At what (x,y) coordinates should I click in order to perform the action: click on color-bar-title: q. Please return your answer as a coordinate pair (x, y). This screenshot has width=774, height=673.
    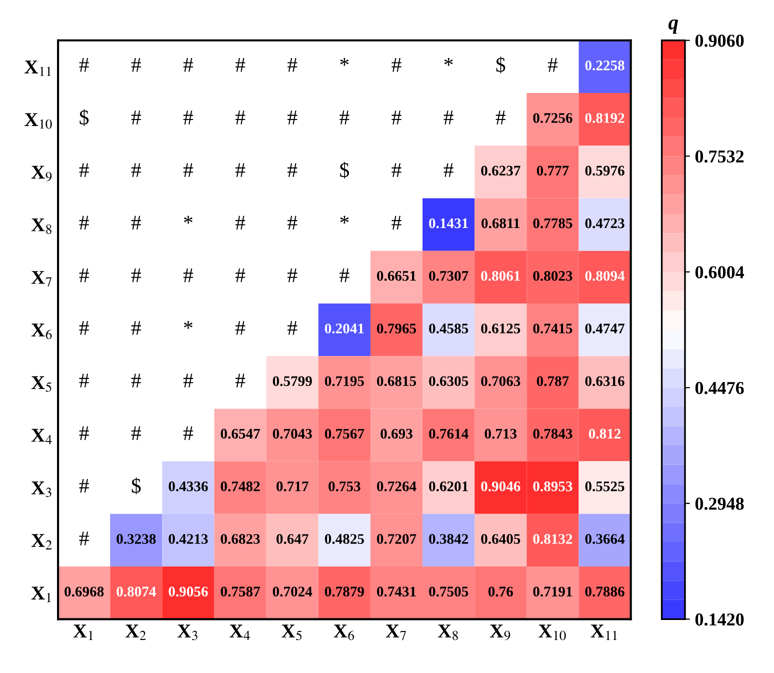
    Looking at the image, I should click on (673, 26).